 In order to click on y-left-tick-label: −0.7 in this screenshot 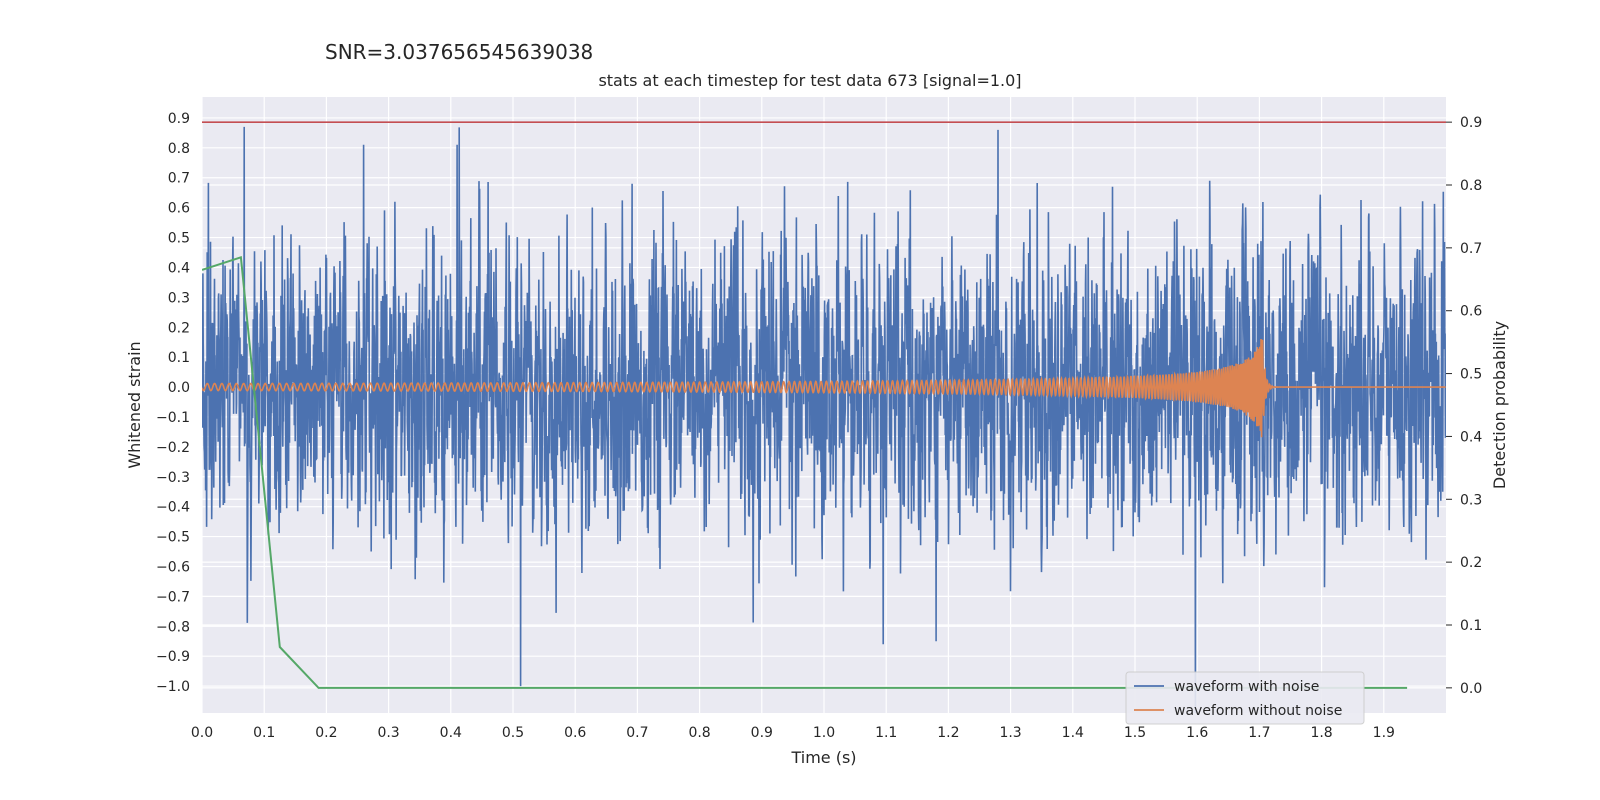, I will do `click(173, 597)`.